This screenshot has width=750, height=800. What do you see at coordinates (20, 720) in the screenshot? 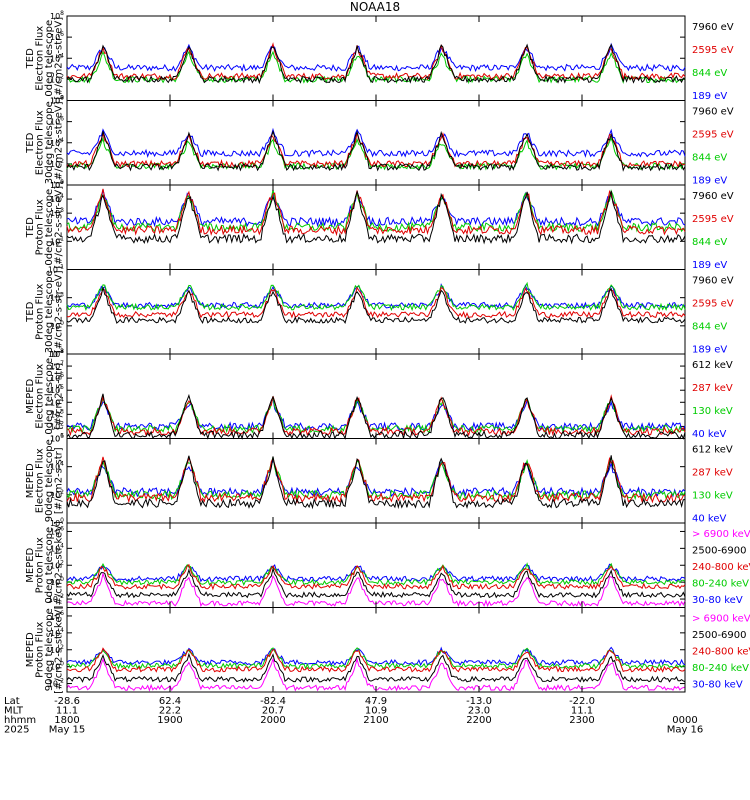
I see `time-row-label: hhmm` at bounding box center [20, 720].